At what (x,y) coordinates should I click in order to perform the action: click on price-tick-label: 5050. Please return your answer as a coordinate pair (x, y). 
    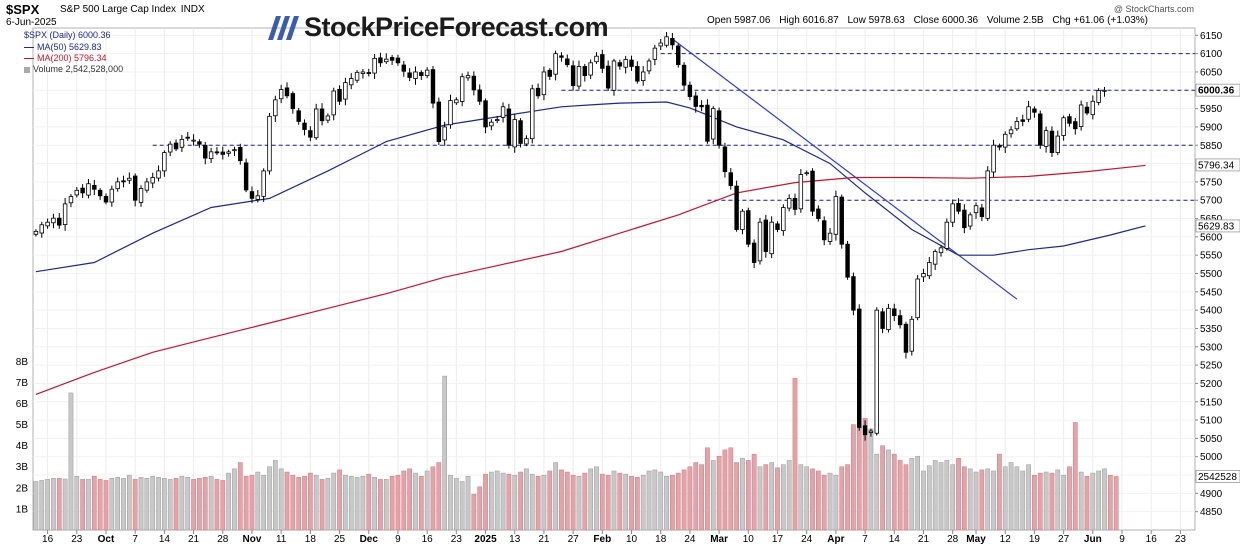
    Looking at the image, I should click on (1211, 439).